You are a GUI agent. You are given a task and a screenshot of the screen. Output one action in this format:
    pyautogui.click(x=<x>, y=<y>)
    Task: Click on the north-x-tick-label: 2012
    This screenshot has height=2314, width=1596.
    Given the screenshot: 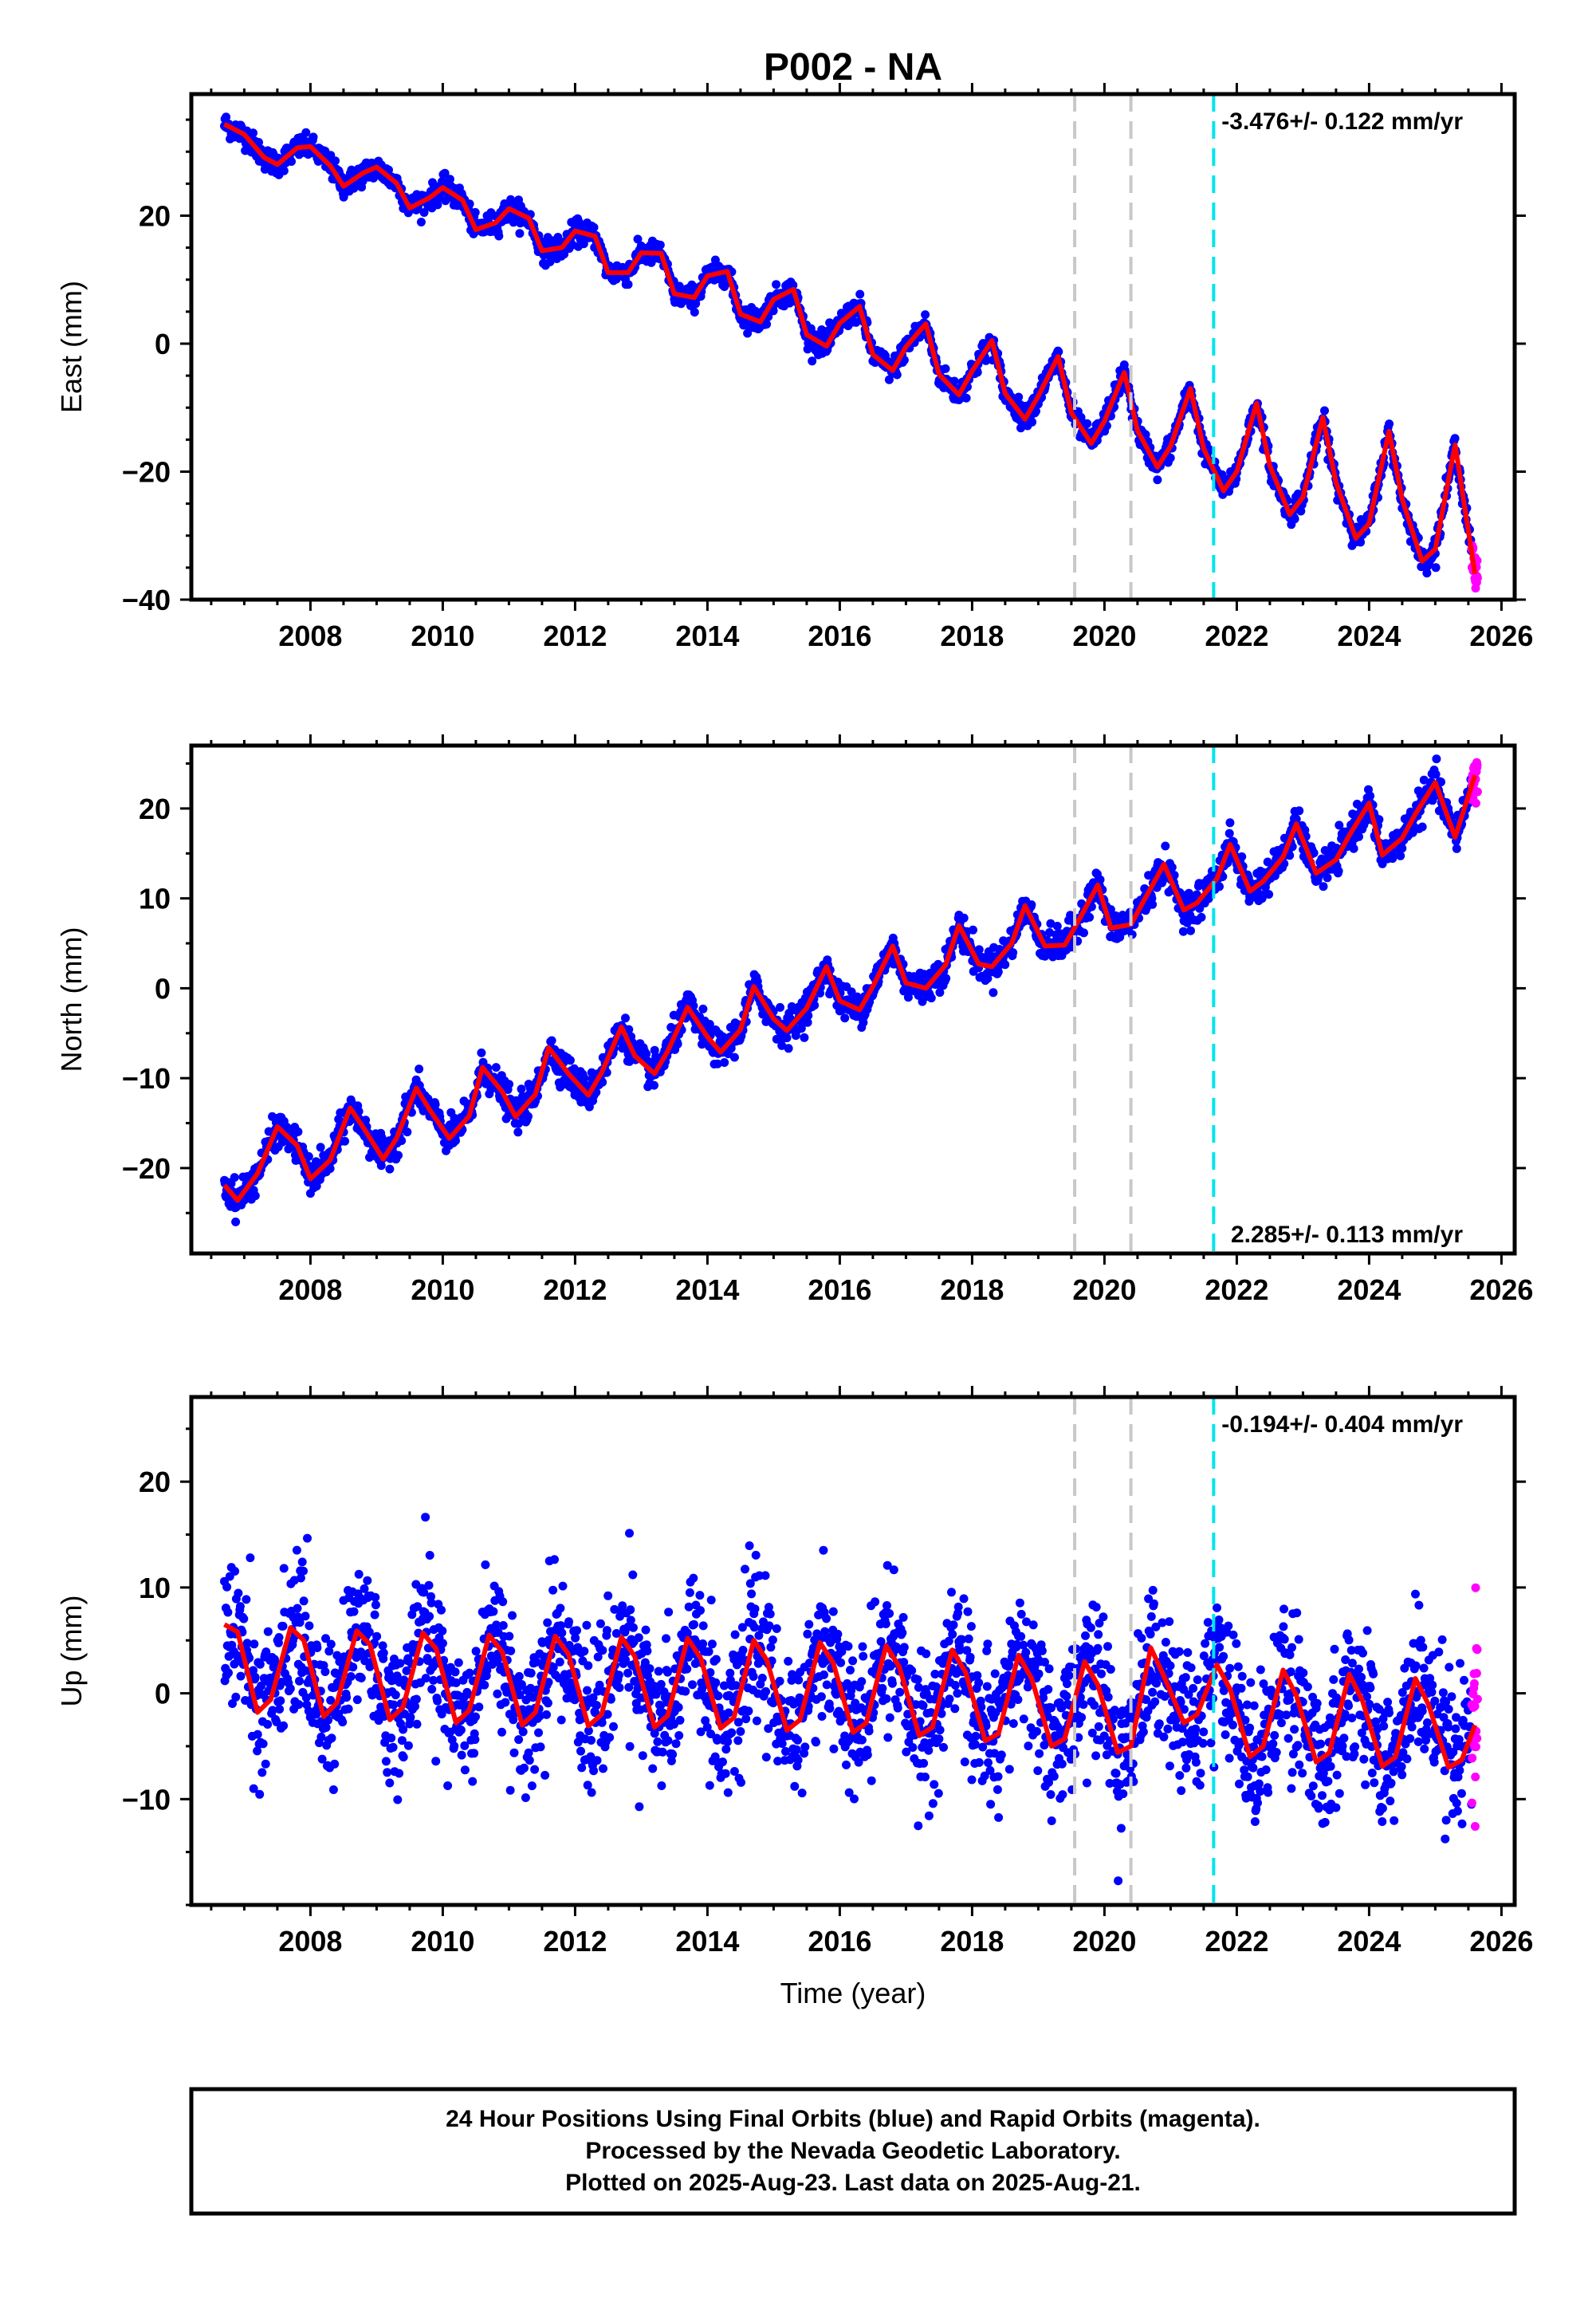 What is the action you would take?
    pyautogui.click(x=575, y=1289)
    